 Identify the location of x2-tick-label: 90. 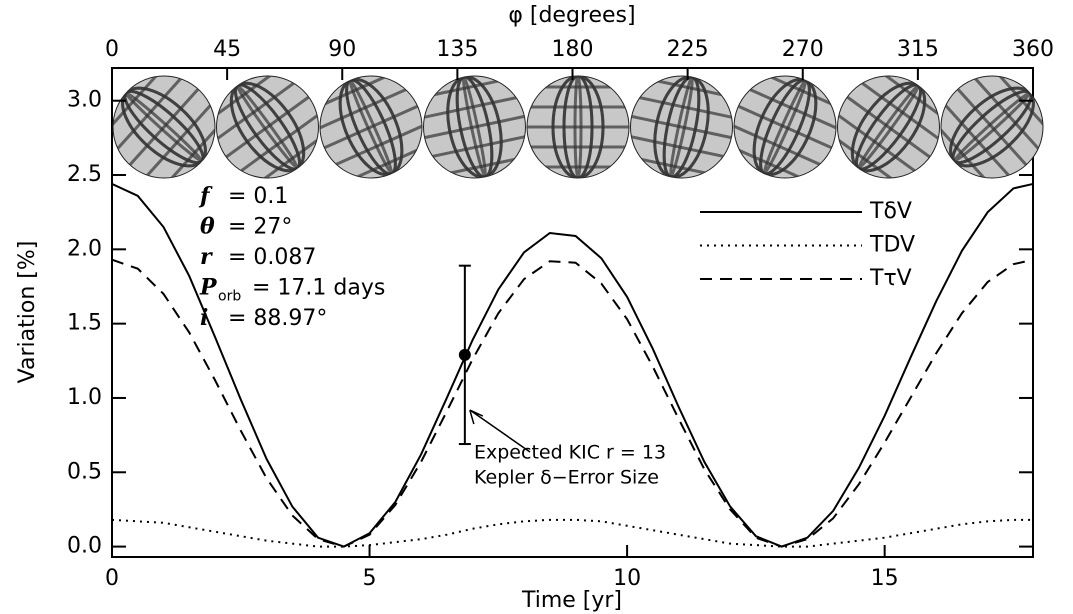
(342, 49).